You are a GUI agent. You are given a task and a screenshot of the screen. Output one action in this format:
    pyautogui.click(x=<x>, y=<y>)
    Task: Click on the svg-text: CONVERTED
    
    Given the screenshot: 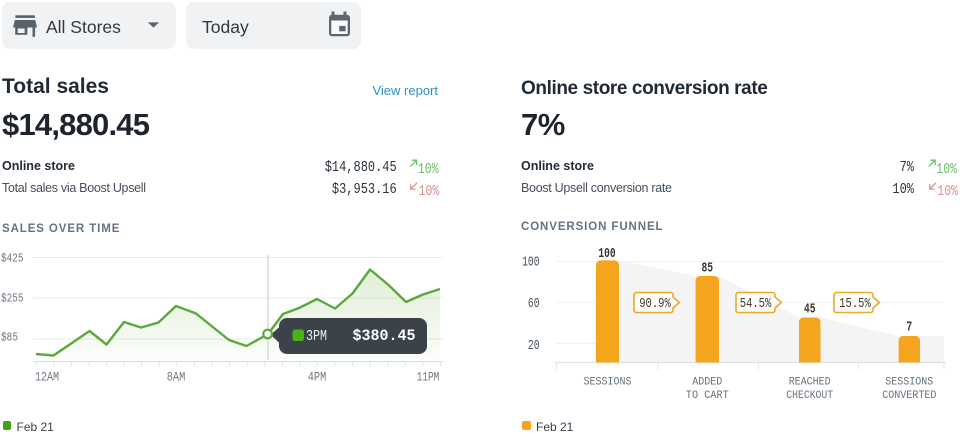 What is the action you would take?
    pyautogui.click(x=909, y=396)
    